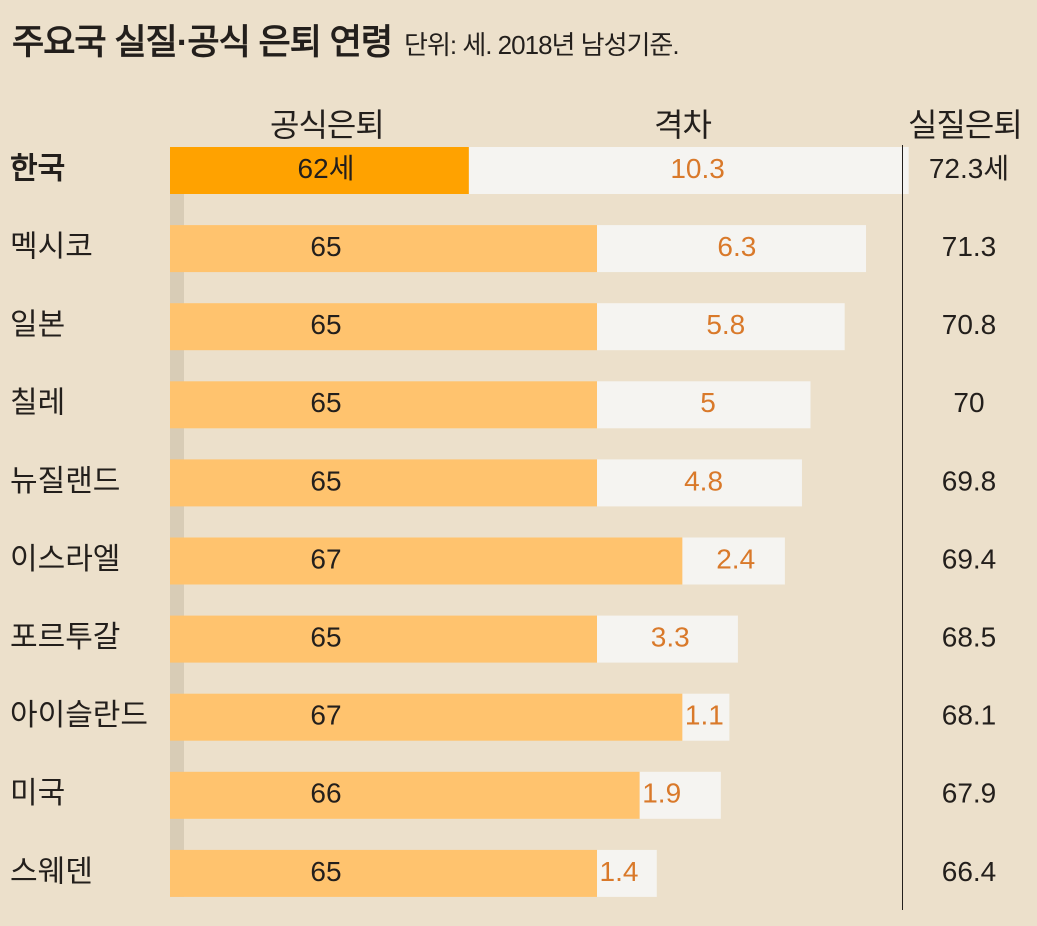 Image resolution: width=1037 pixels, height=926 pixels. I want to click on country-label: 멕시코, so click(51, 247).